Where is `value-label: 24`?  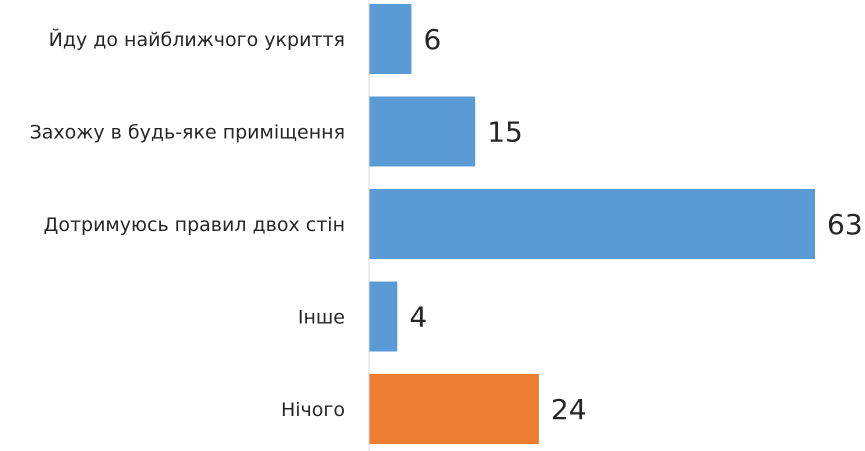 value-label: 24 is located at coordinates (569, 409).